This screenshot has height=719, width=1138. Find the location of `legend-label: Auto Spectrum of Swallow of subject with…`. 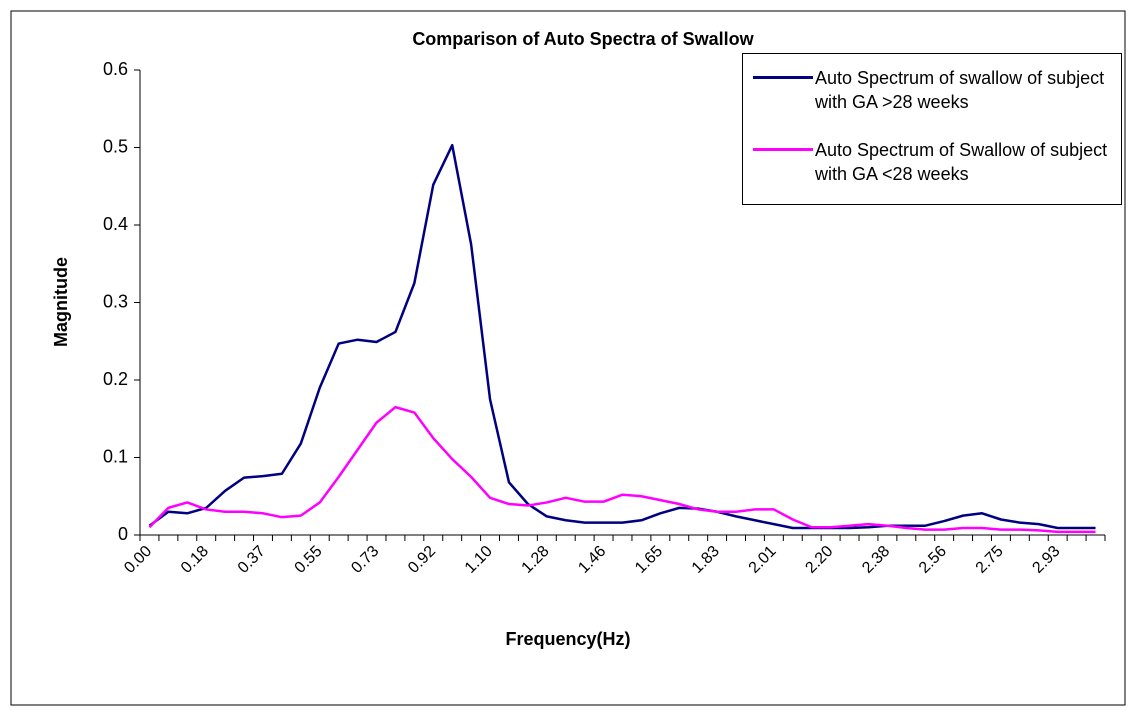

legend-label: Auto Spectrum of Swallow of subject with… is located at coordinates (961, 162).